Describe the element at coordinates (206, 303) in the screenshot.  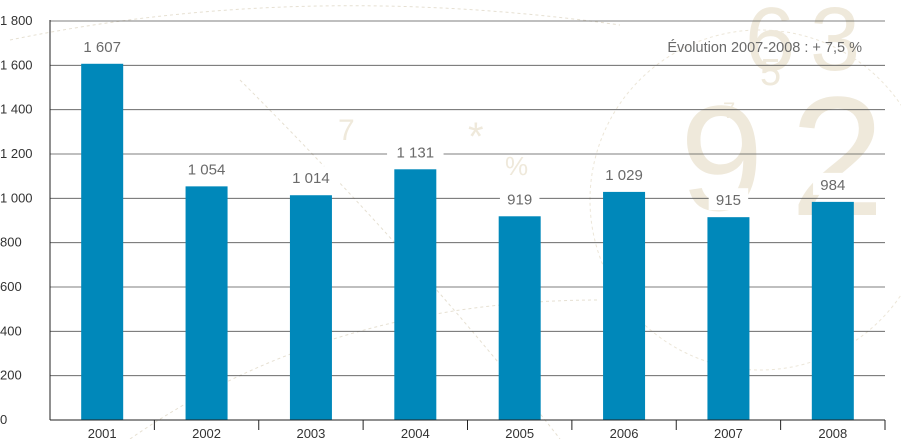
I see `bar-2002` at that location.